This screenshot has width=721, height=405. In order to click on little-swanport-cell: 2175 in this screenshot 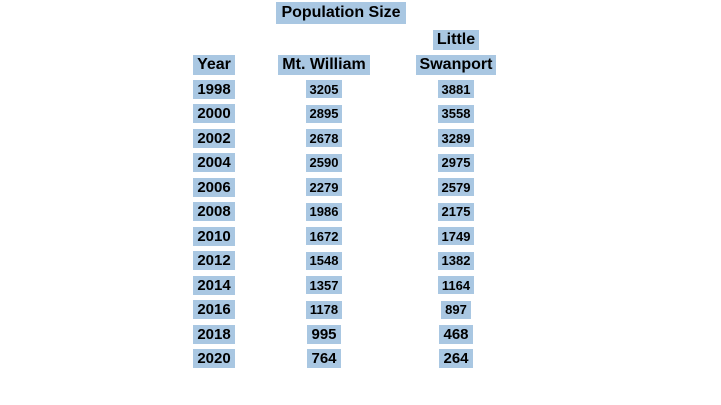, I will do `click(456, 211)`.